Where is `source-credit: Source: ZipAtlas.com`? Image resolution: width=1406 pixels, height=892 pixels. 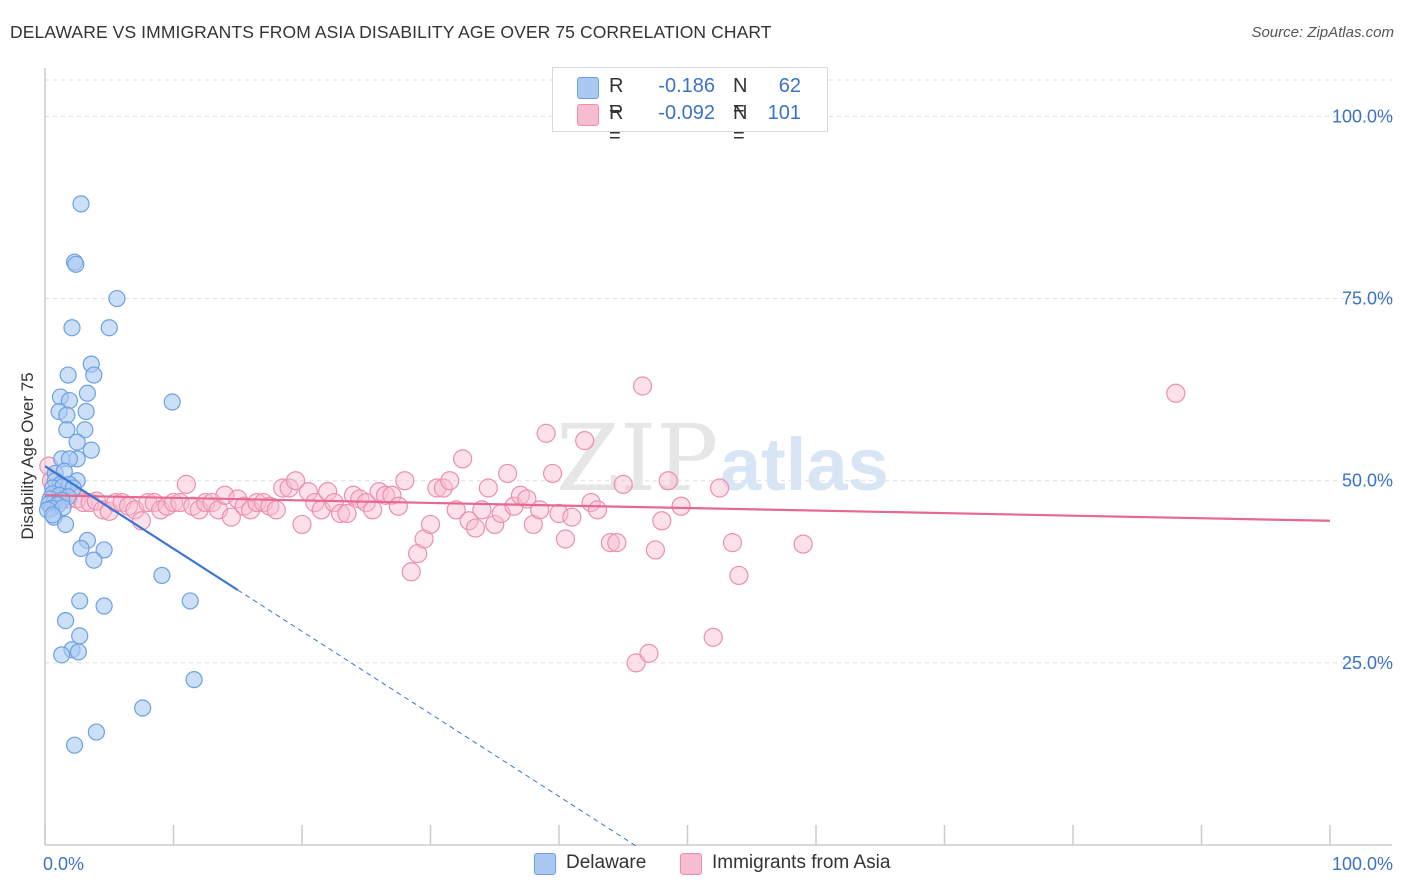 source-credit: Source: ZipAtlas.com is located at coordinates (1322, 32).